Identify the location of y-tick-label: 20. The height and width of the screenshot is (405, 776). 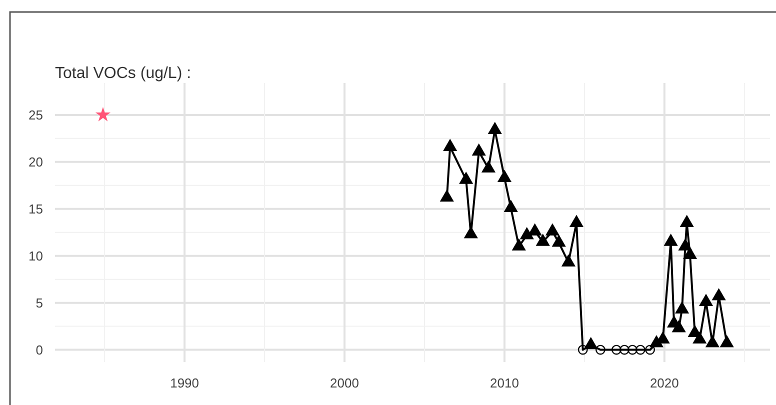
(35, 162).